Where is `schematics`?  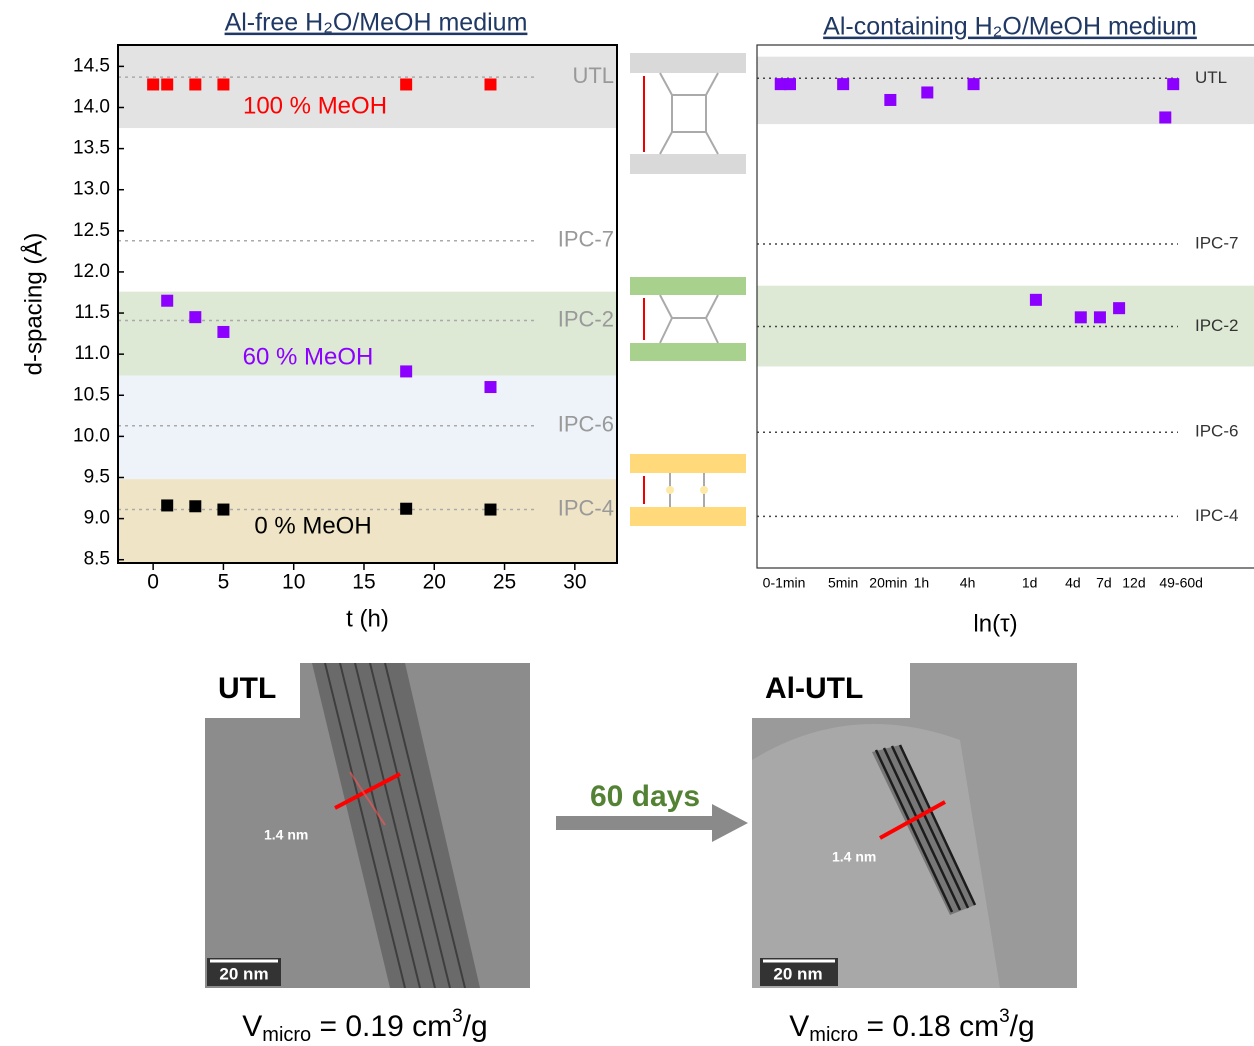 schematics is located at coordinates (688, 289).